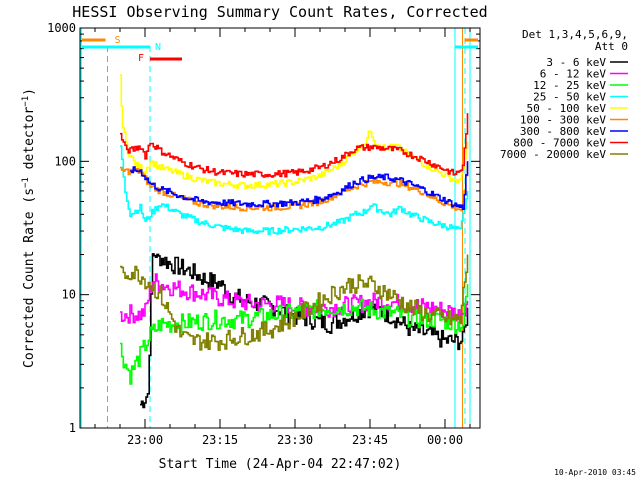 This screenshot has width=640, height=480. I want to click on night-label: N, so click(158, 47).